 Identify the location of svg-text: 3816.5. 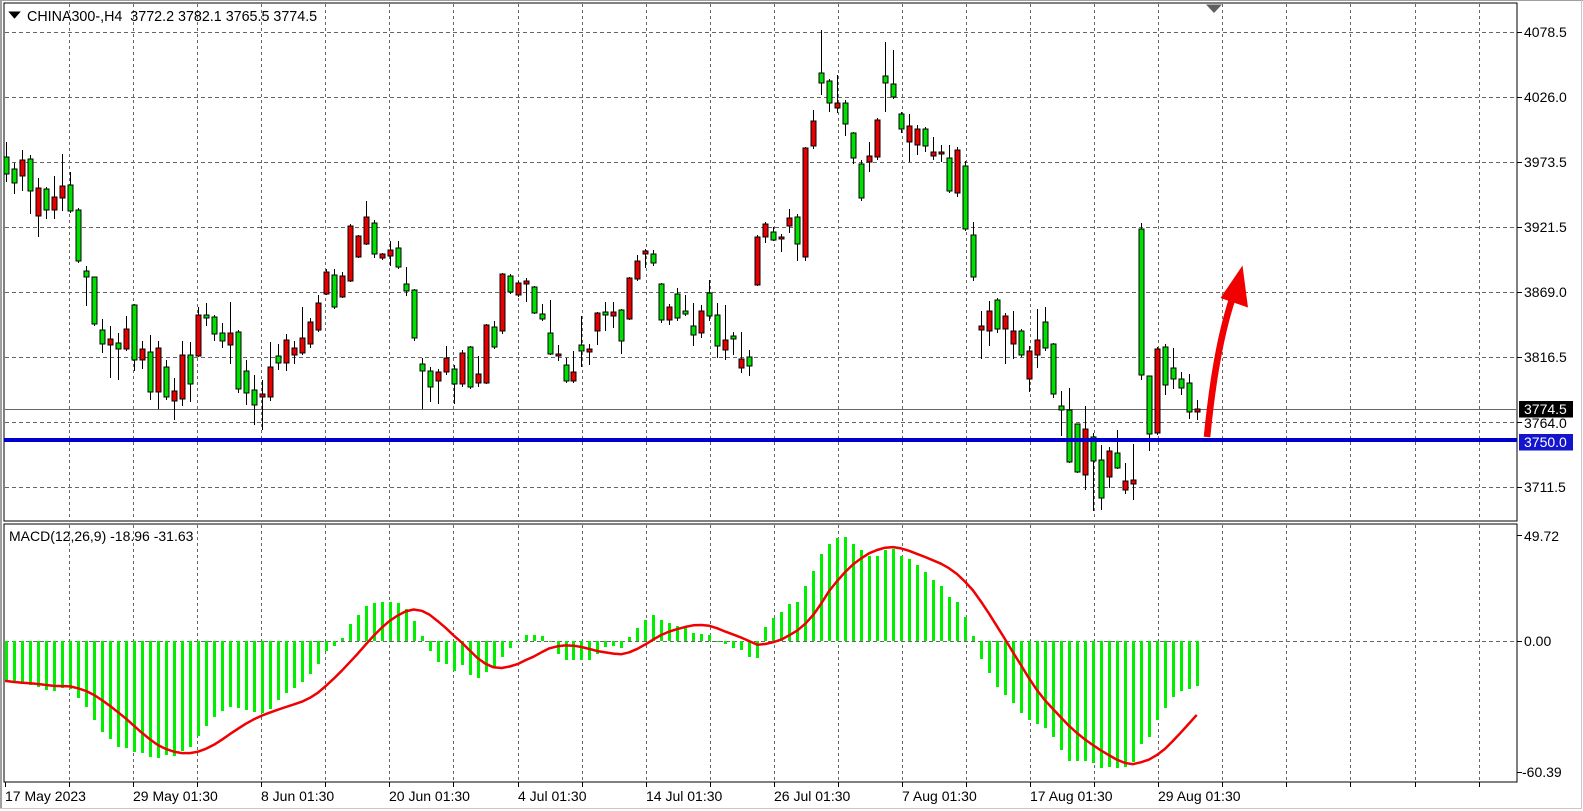
(1545, 357).